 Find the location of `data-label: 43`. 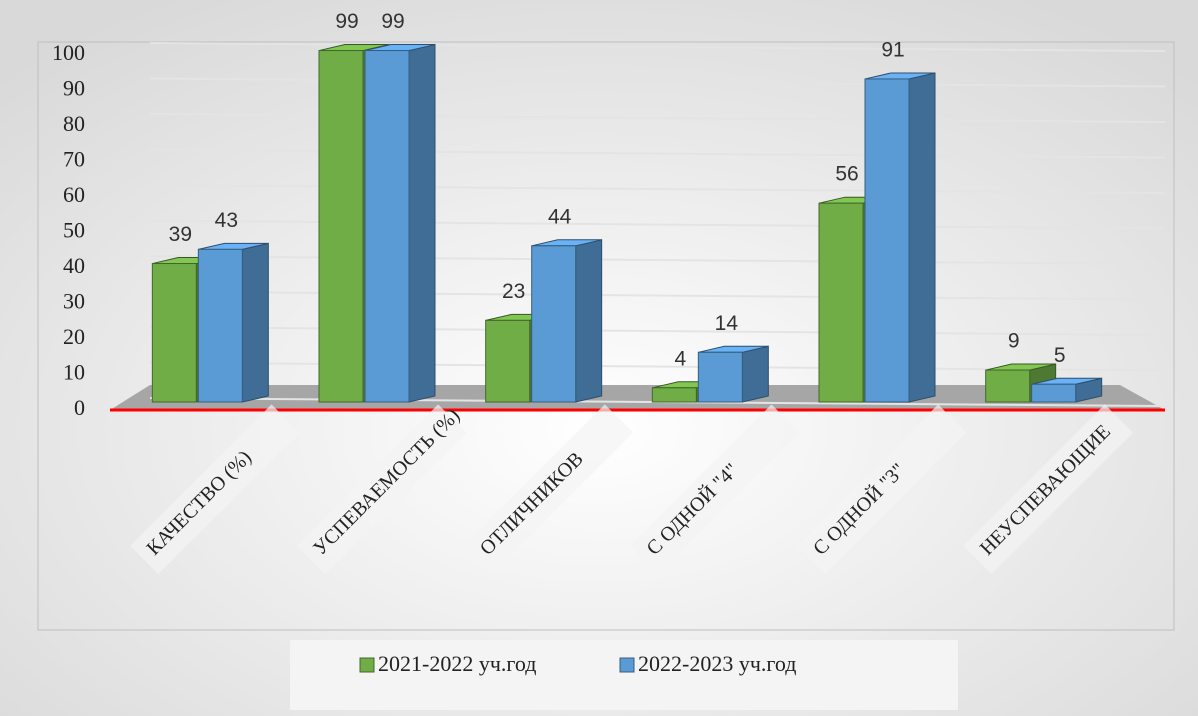

data-label: 43 is located at coordinates (226, 220).